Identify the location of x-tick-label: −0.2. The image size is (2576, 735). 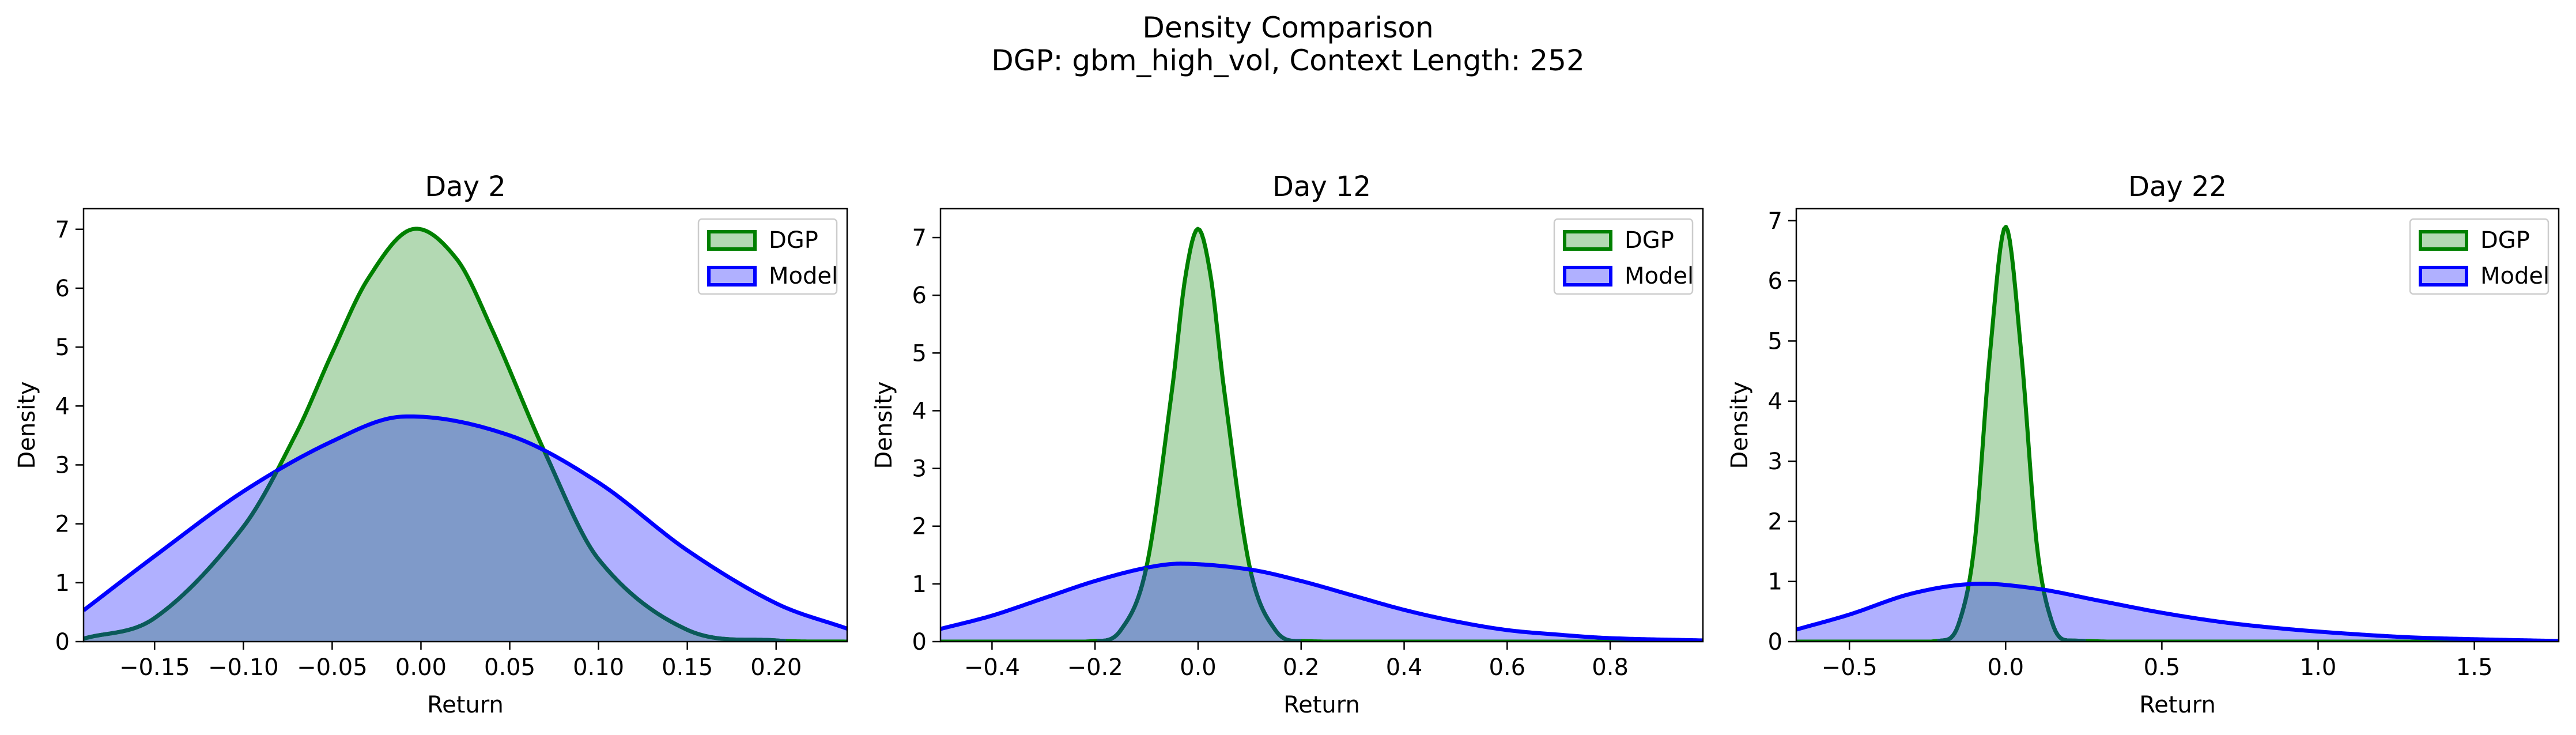
(1095, 667).